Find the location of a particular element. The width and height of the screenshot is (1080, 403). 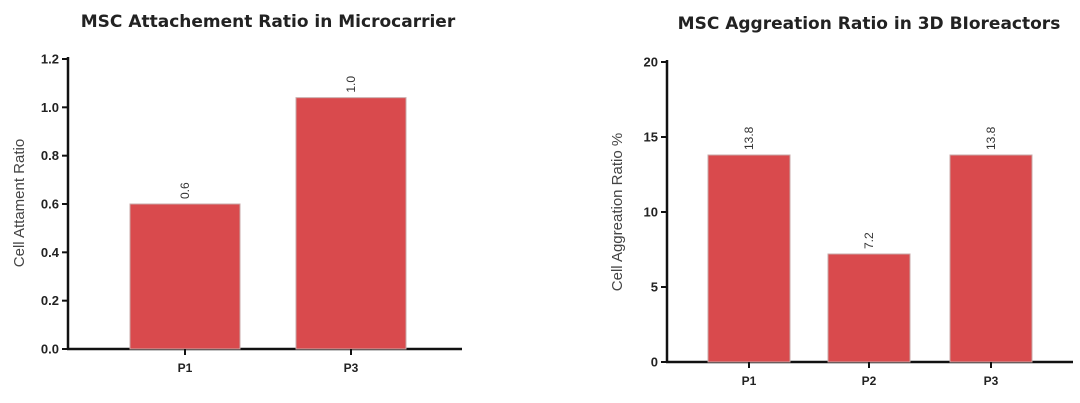

y-tick-label: 1.2 is located at coordinates (50, 59).